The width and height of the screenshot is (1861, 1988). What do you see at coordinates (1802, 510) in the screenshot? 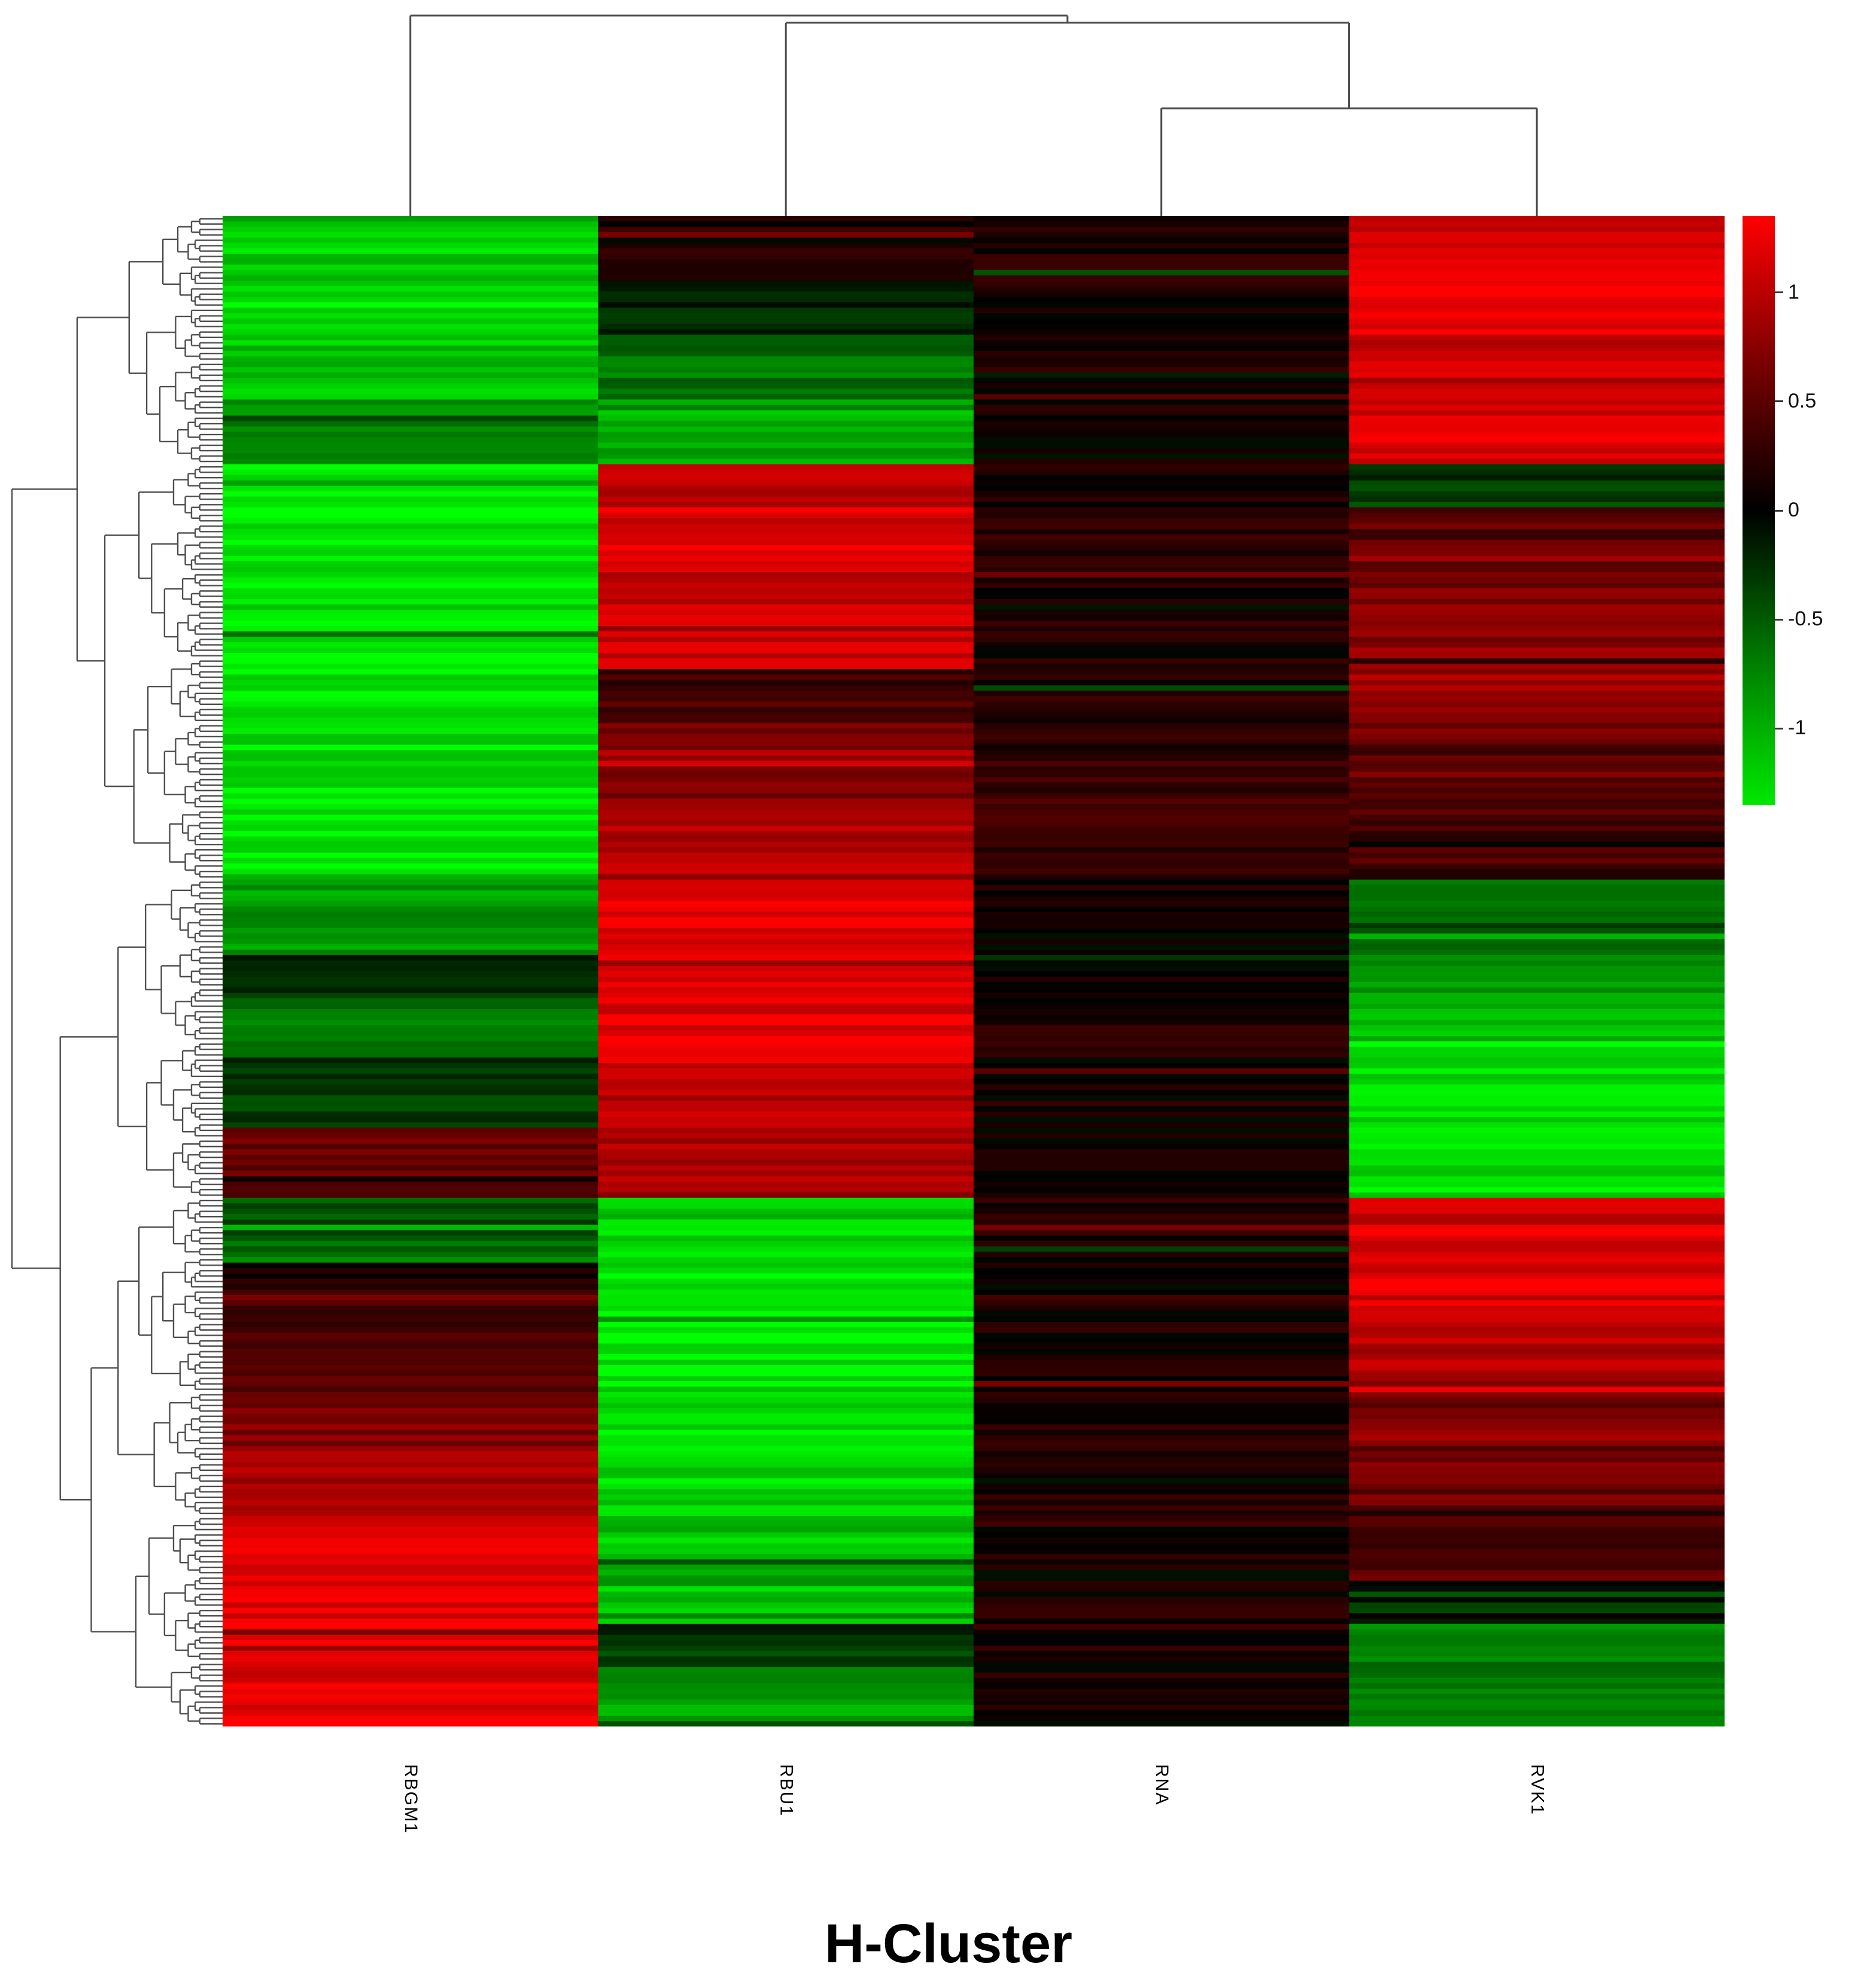
I see `colorbar: 1 0.5 0 -0.5 -1` at bounding box center [1802, 510].